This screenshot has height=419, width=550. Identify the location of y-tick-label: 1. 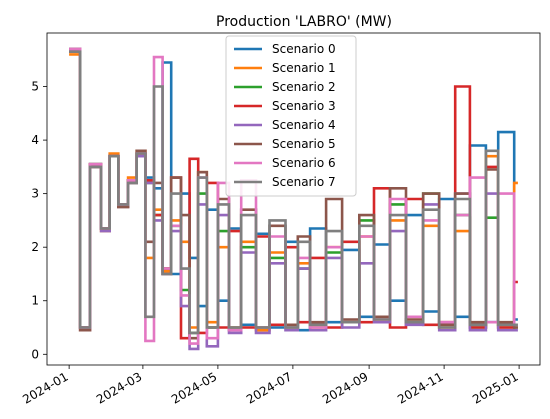
(35, 301).